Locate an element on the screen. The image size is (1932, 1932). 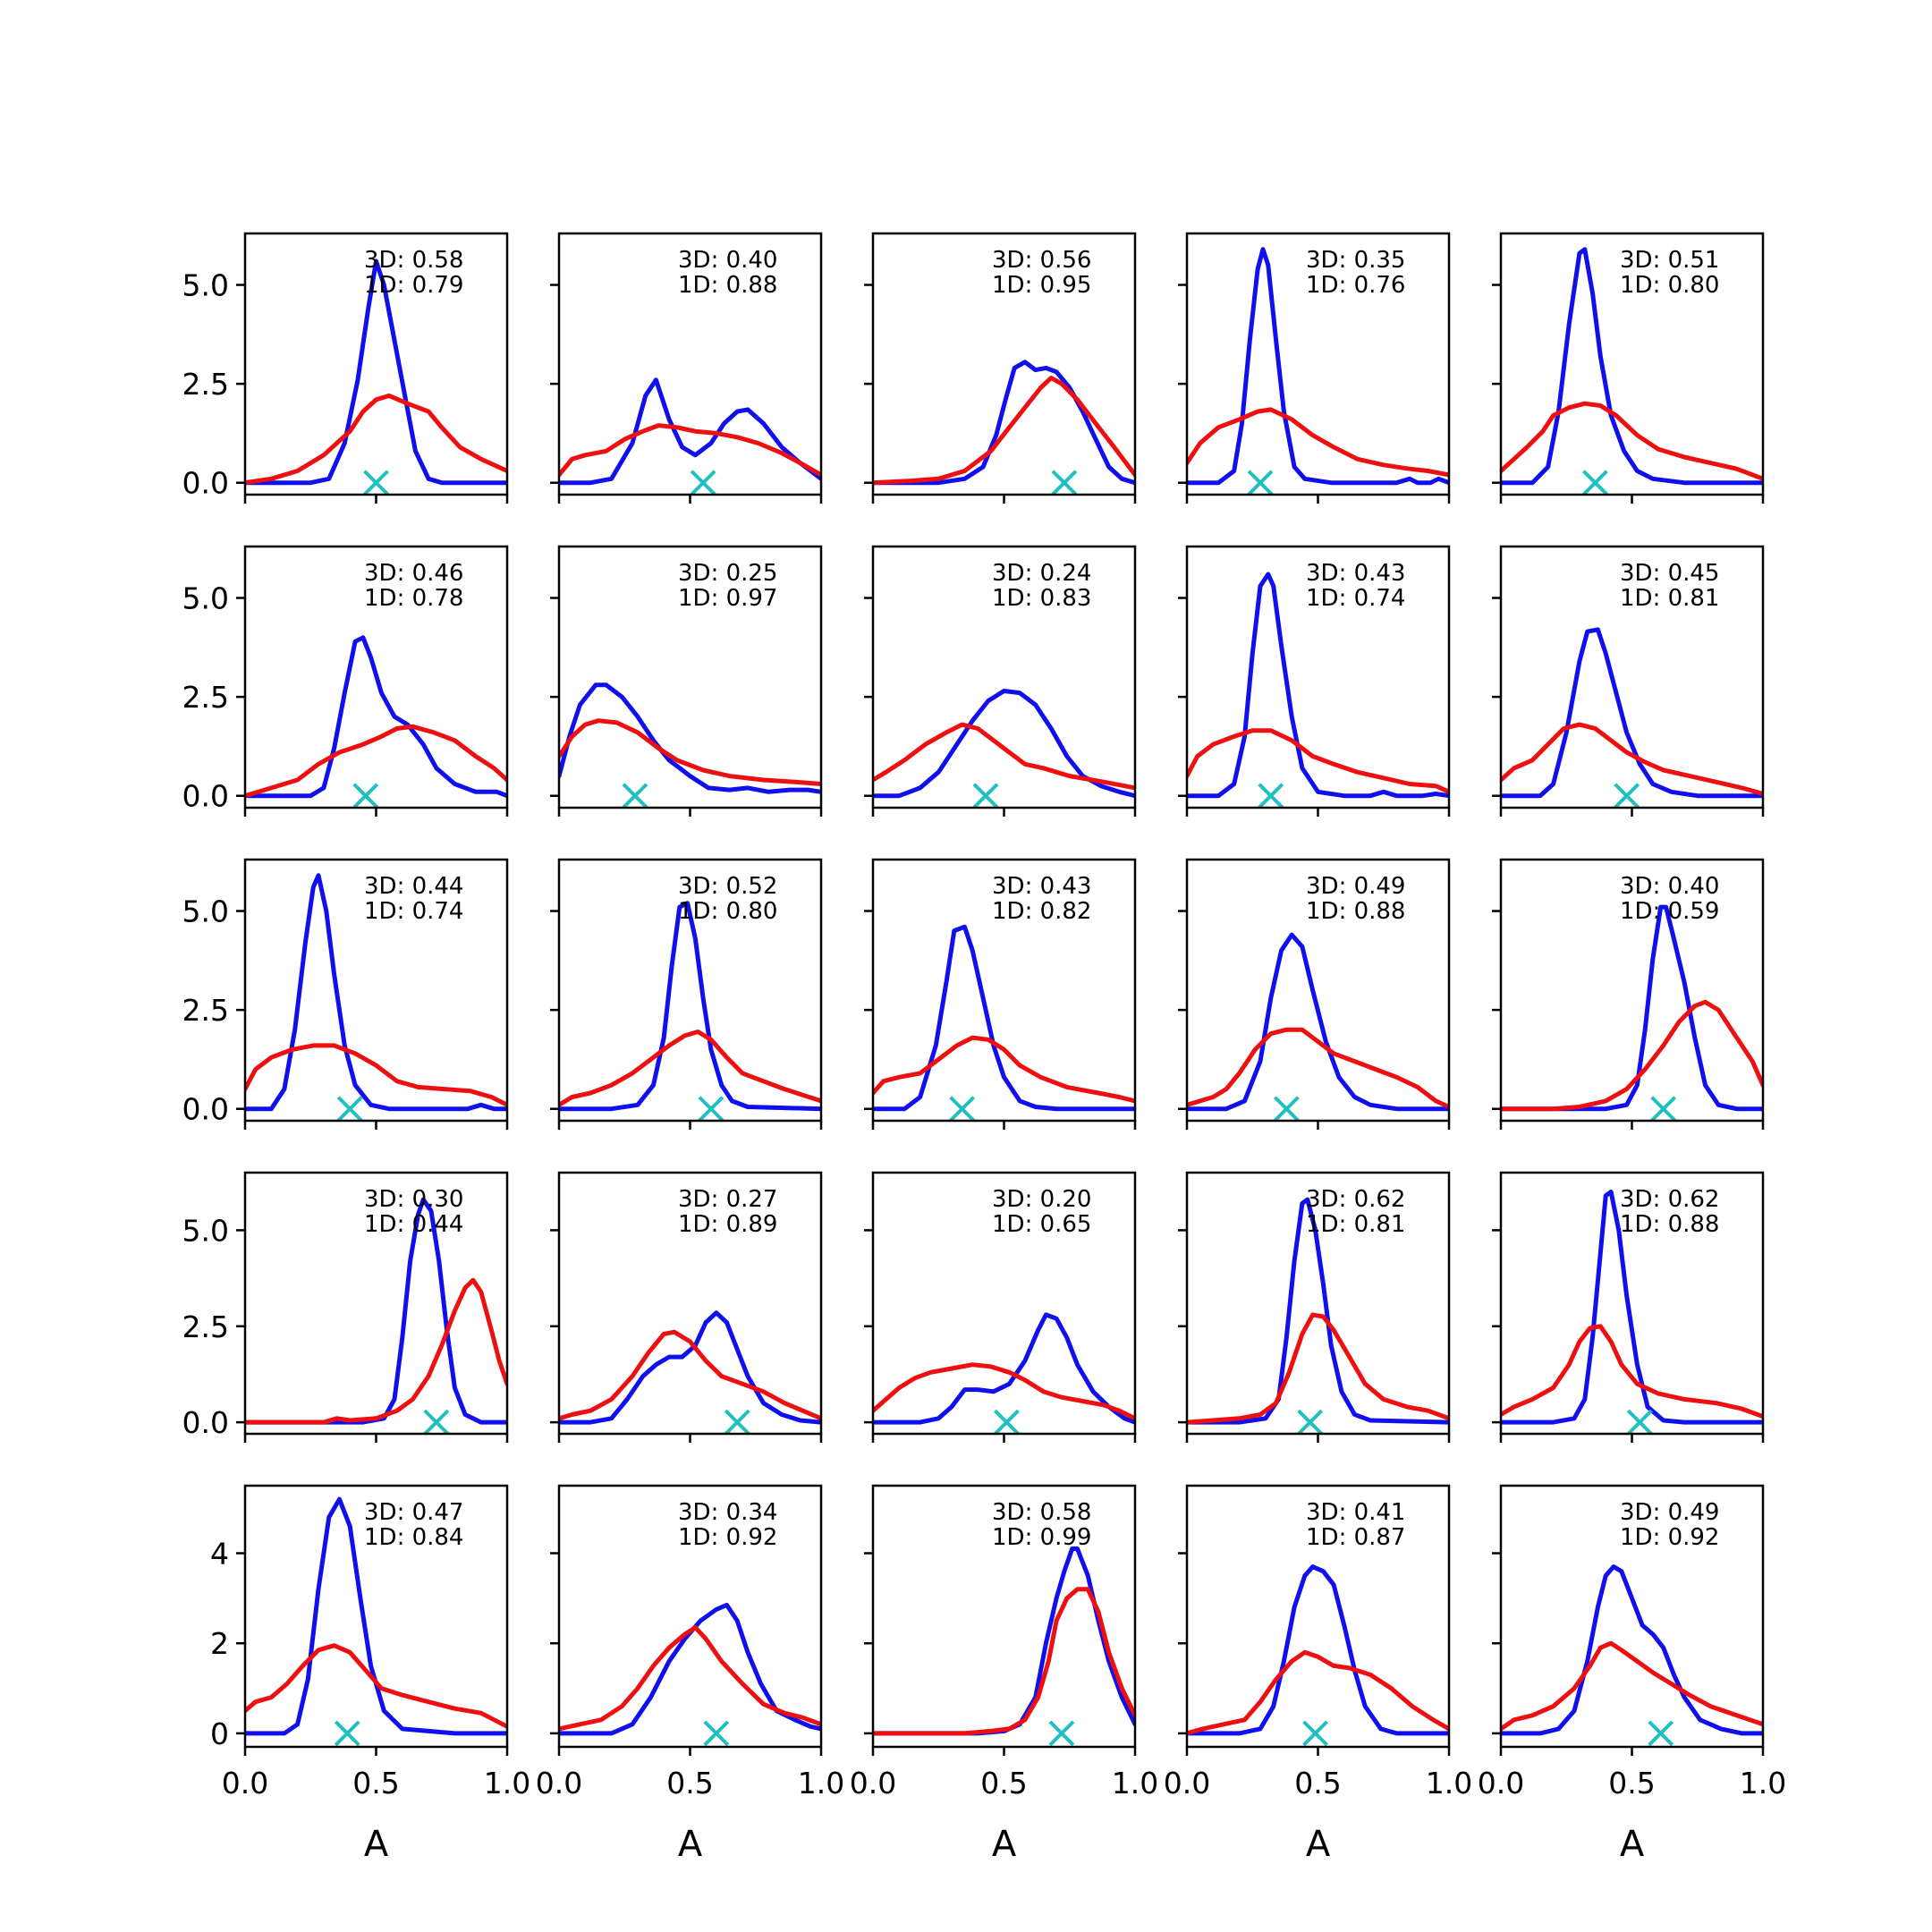
annotation-1d: 1D: 0.89 is located at coordinates (727, 1224).